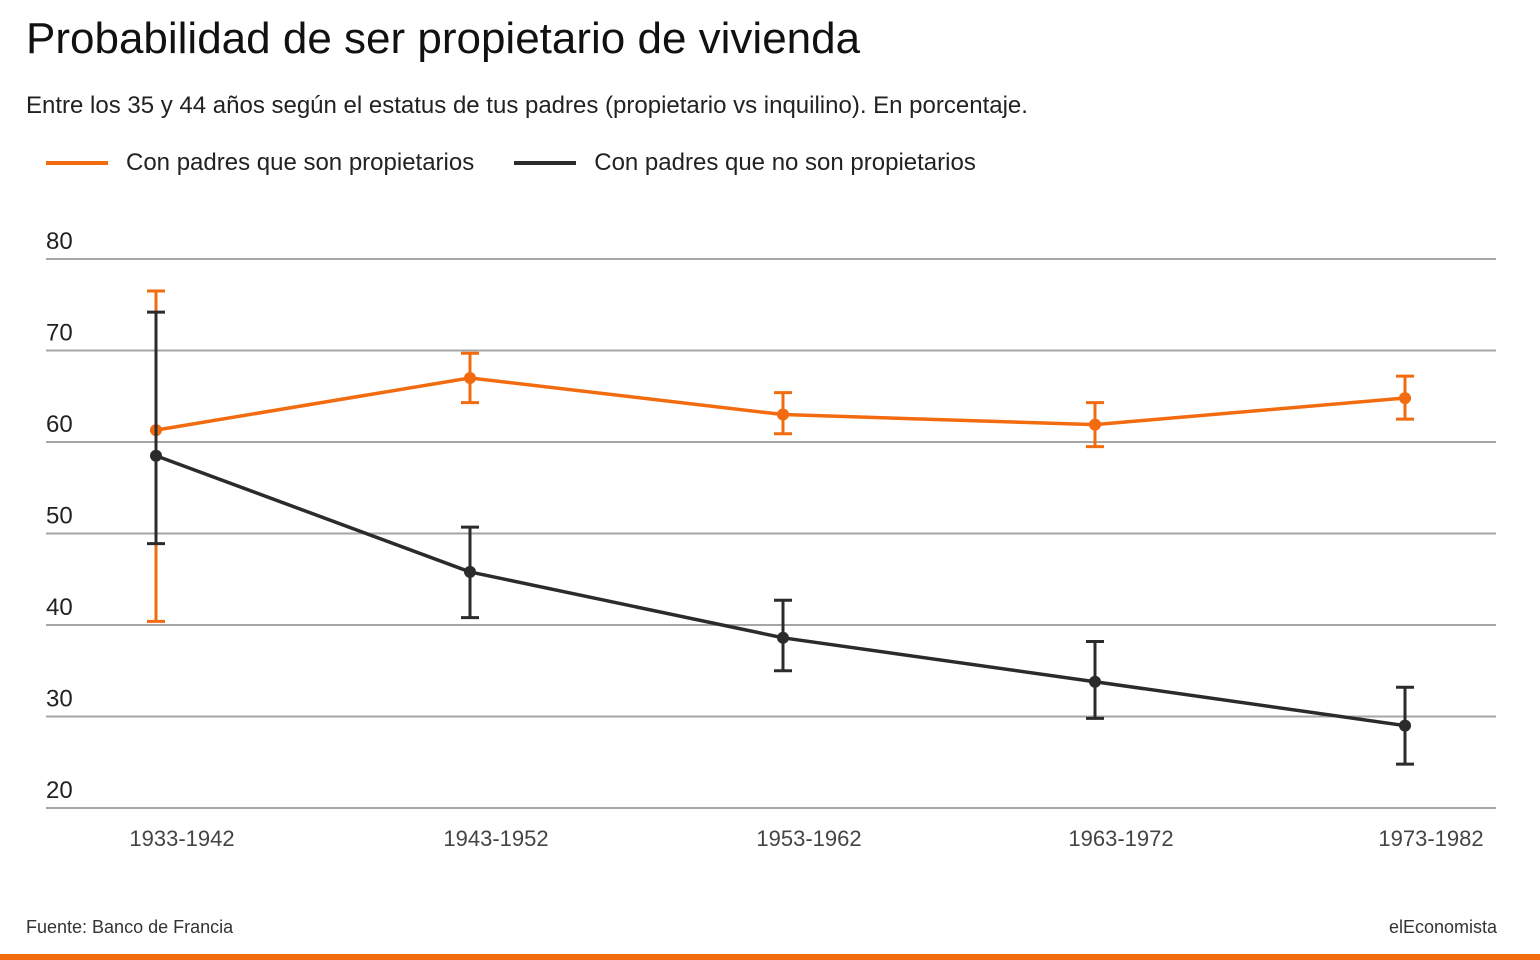  I want to click on y-tick-label: 80, so click(59, 241).